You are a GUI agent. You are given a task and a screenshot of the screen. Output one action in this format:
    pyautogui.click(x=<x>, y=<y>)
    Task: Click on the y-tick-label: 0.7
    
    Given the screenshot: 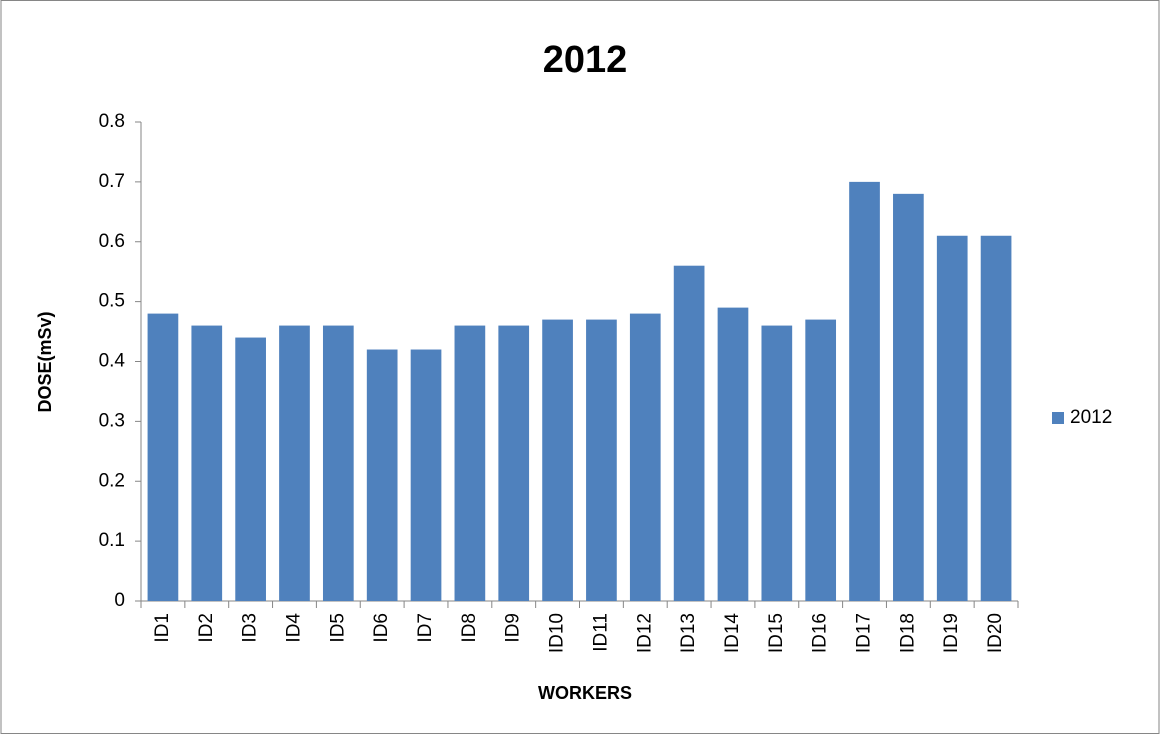 What is the action you would take?
    pyautogui.click(x=112, y=181)
    